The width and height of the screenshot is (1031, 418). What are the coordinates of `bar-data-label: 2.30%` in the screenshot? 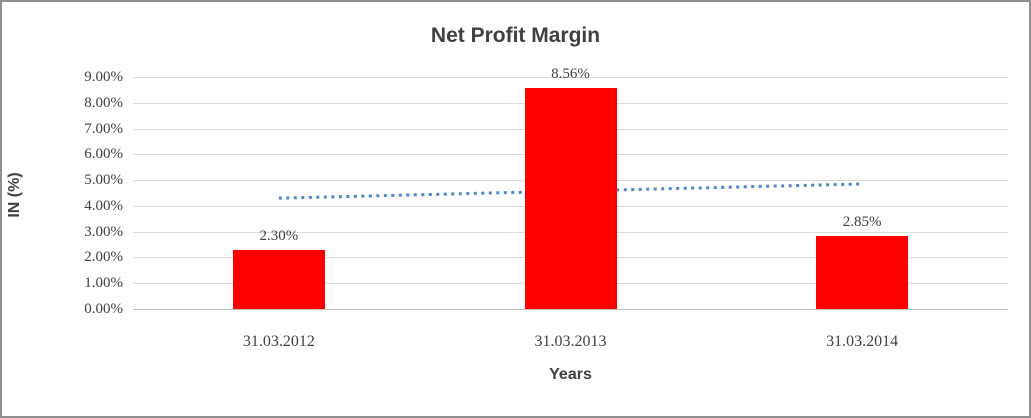 It's located at (279, 235).